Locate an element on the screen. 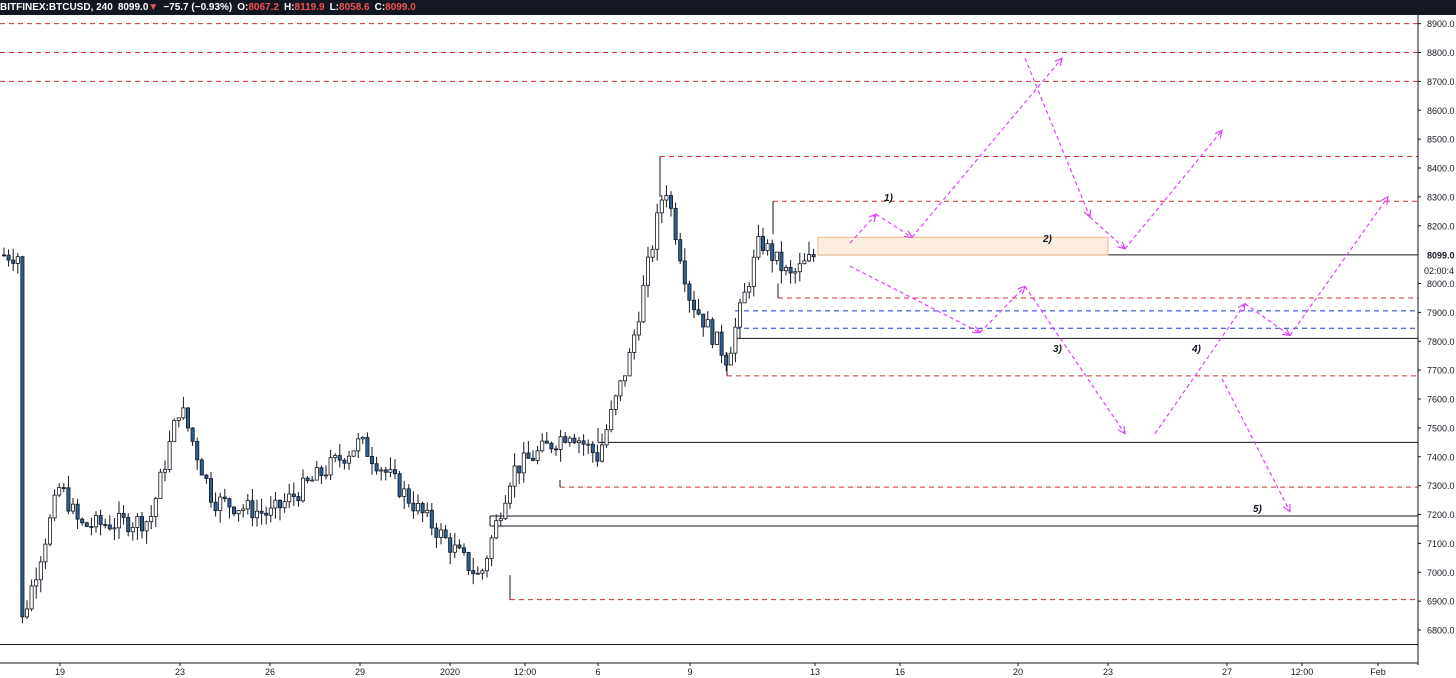 The image size is (1456, 678). symbol-name: BITFINEX:BTCUSD is located at coordinates (45, 7).